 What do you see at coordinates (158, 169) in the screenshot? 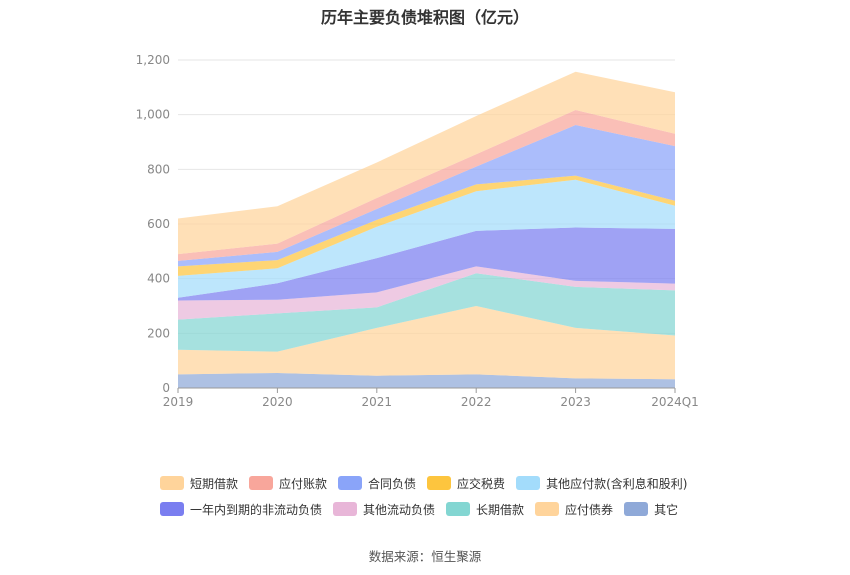
I see `y-tick-label: 800` at bounding box center [158, 169].